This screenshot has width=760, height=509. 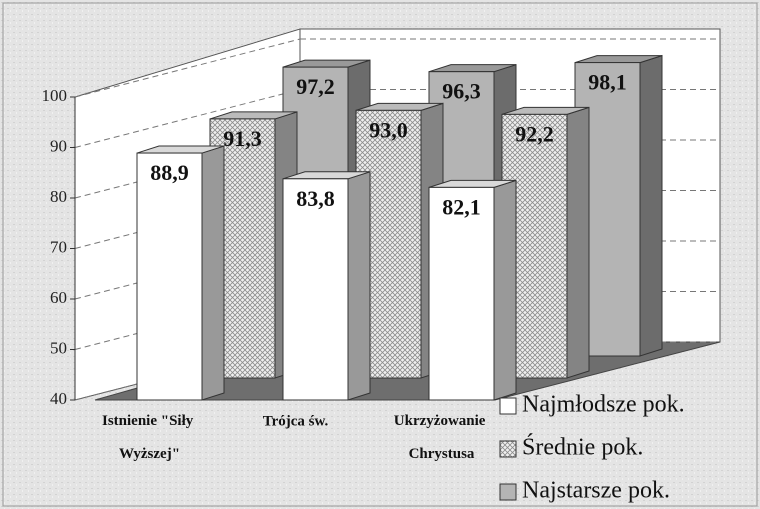 What do you see at coordinates (603, 405) in the screenshot?
I see `legend-label: Najmłodsze pok.` at bounding box center [603, 405].